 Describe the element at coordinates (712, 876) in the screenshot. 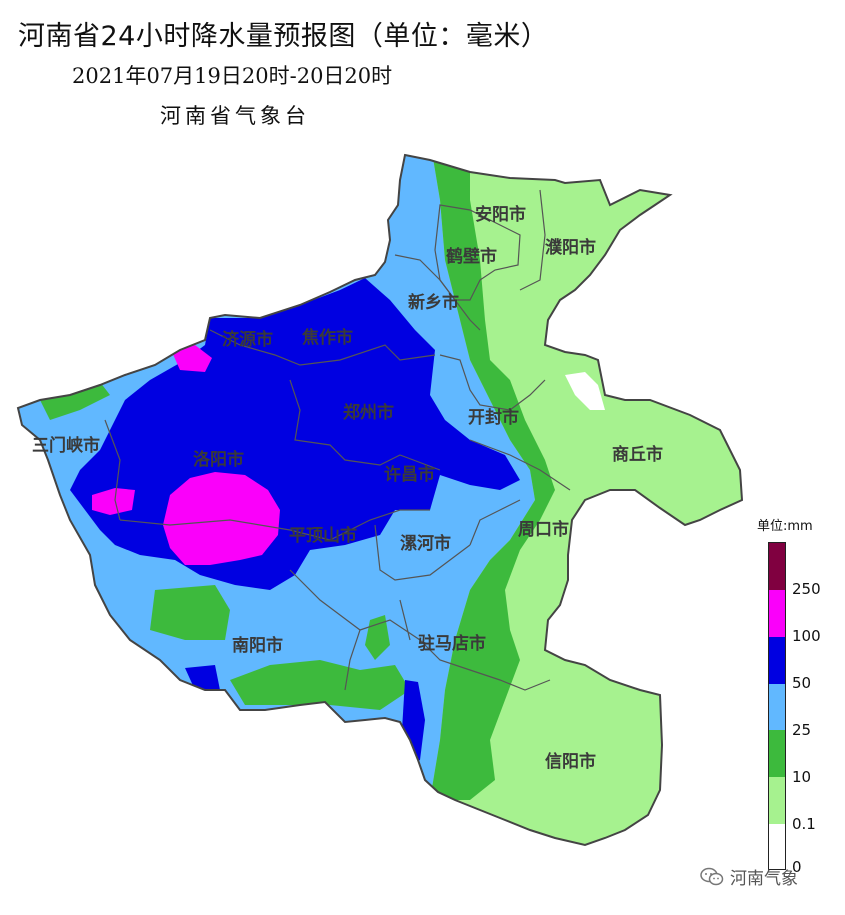

I see `wechat-icon` at that location.